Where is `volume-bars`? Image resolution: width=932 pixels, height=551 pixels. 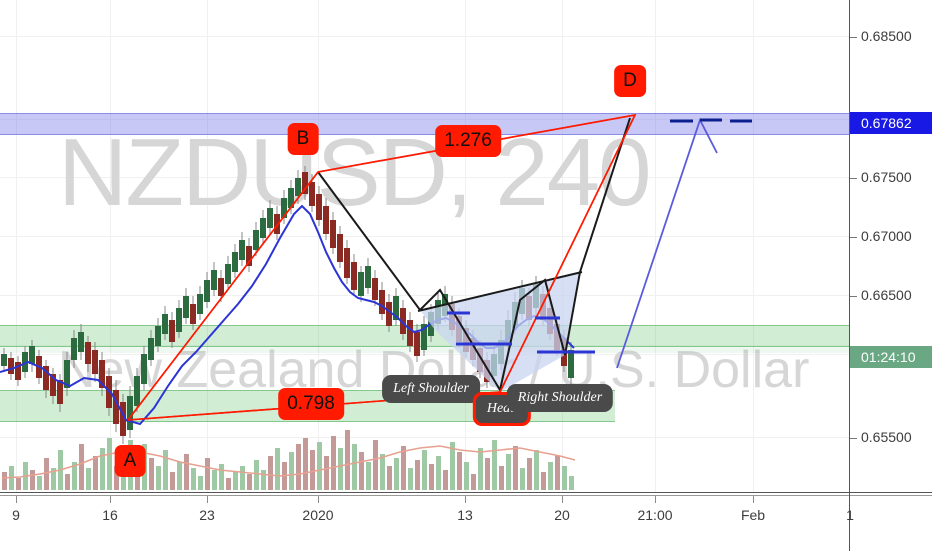
volume-bars is located at coordinates (288, 460).